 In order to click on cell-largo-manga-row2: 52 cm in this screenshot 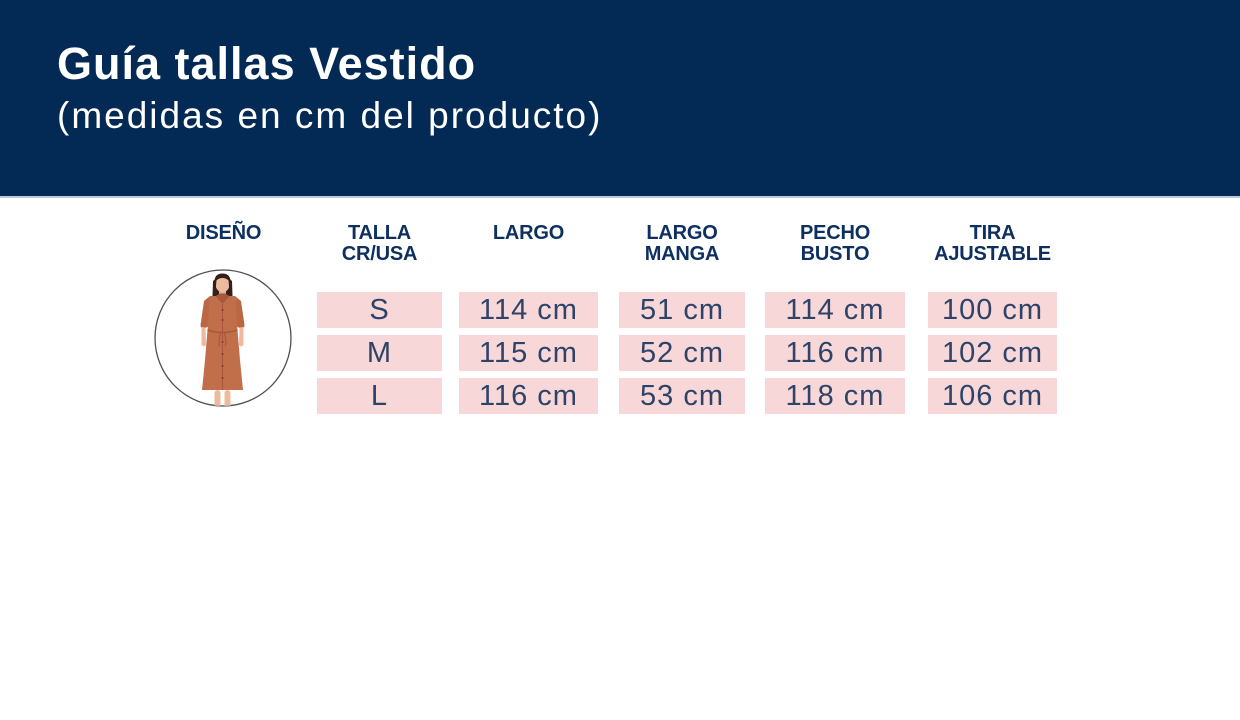, I will do `click(682, 353)`.